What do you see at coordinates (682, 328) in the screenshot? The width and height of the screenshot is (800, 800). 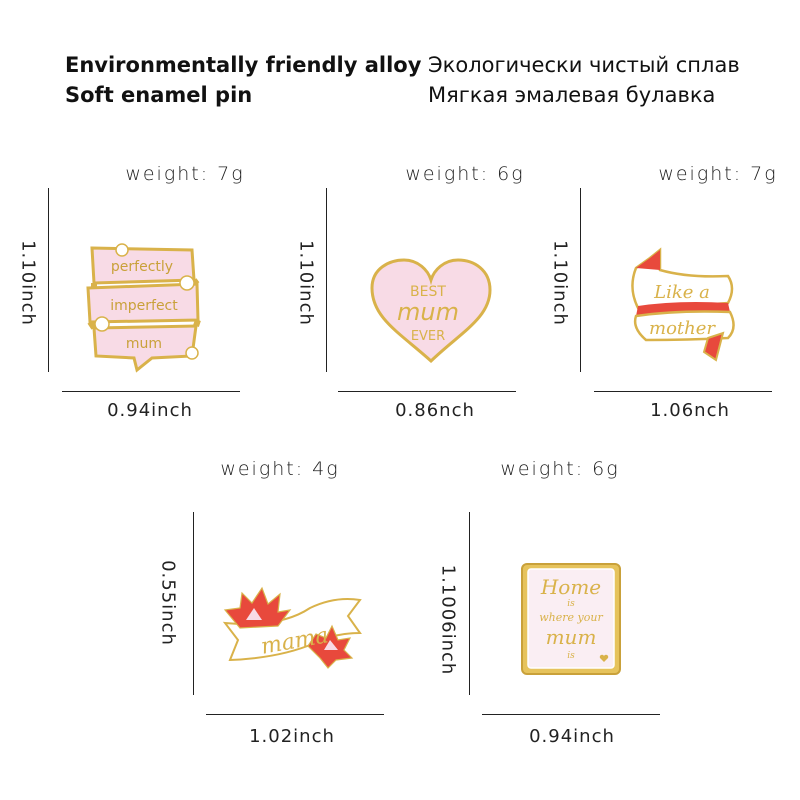 I see `pin-lettering: mother` at bounding box center [682, 328].